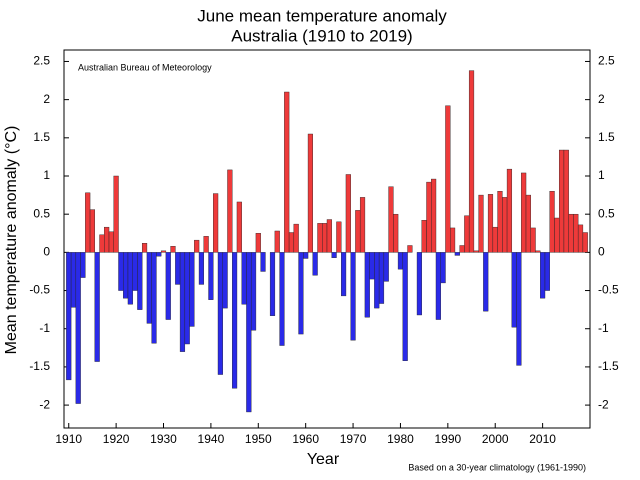 This screenshot has height=480, width=640. What do you see at coordinates (44, 328) in the screenshot?
I see `y-tick-label: -1` at bounding box center [44, 328].